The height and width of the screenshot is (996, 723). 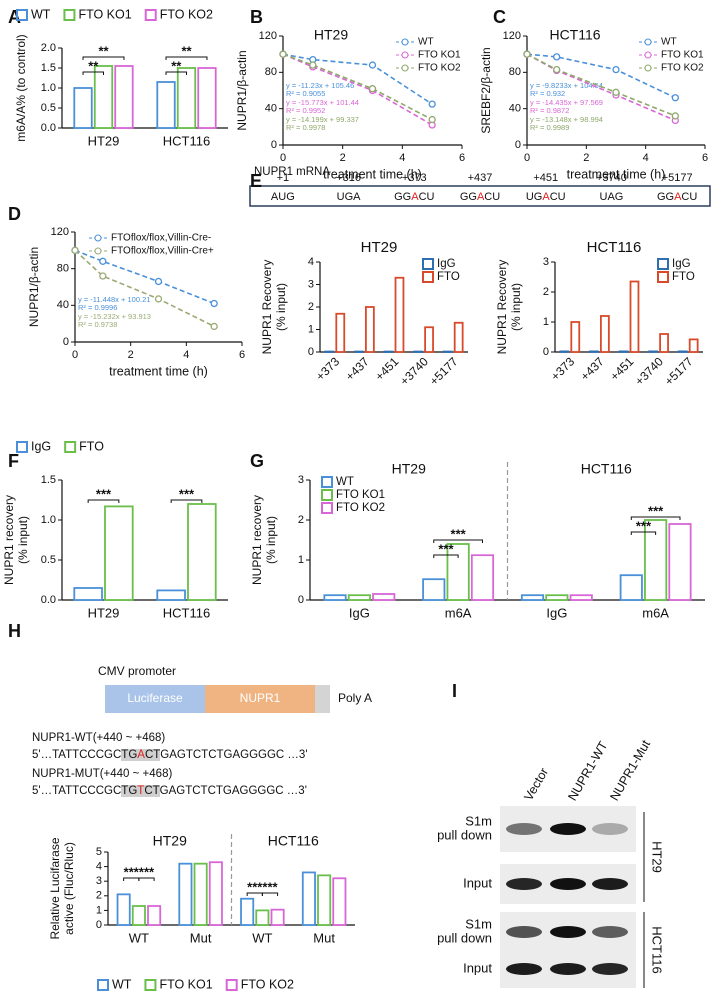 I want to click on x-tick-label: 4, so click(x=402, y=158).